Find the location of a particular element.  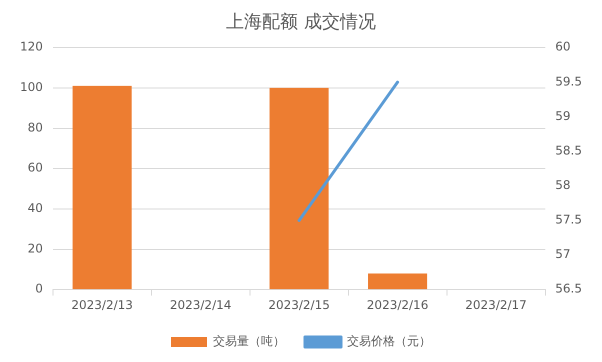

y-tick-label: 120 is located at coordinates (31, 47).